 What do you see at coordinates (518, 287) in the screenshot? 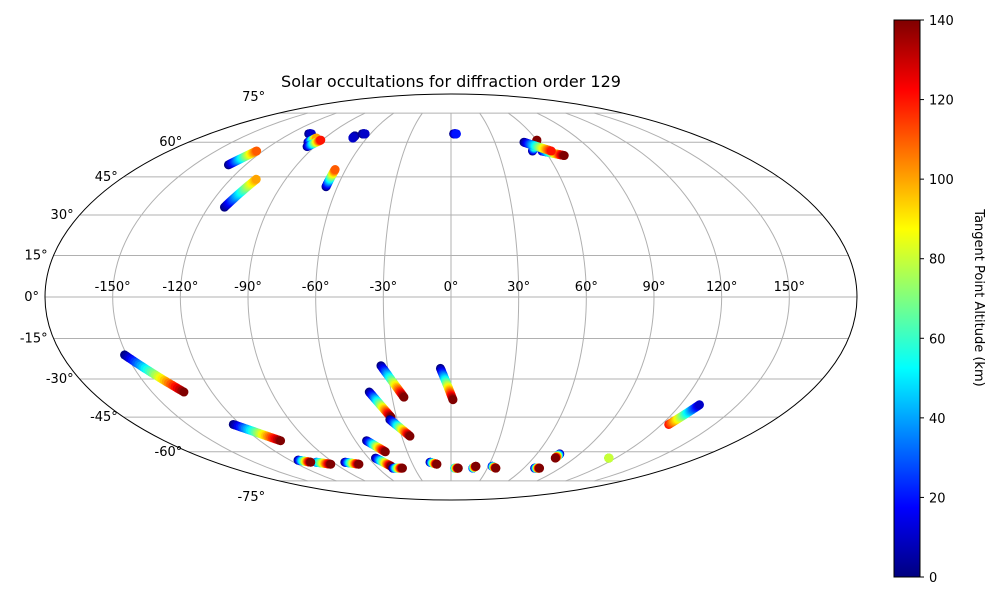
I see `longitude-tick-label: 30°` at bounding box center [518, 287].